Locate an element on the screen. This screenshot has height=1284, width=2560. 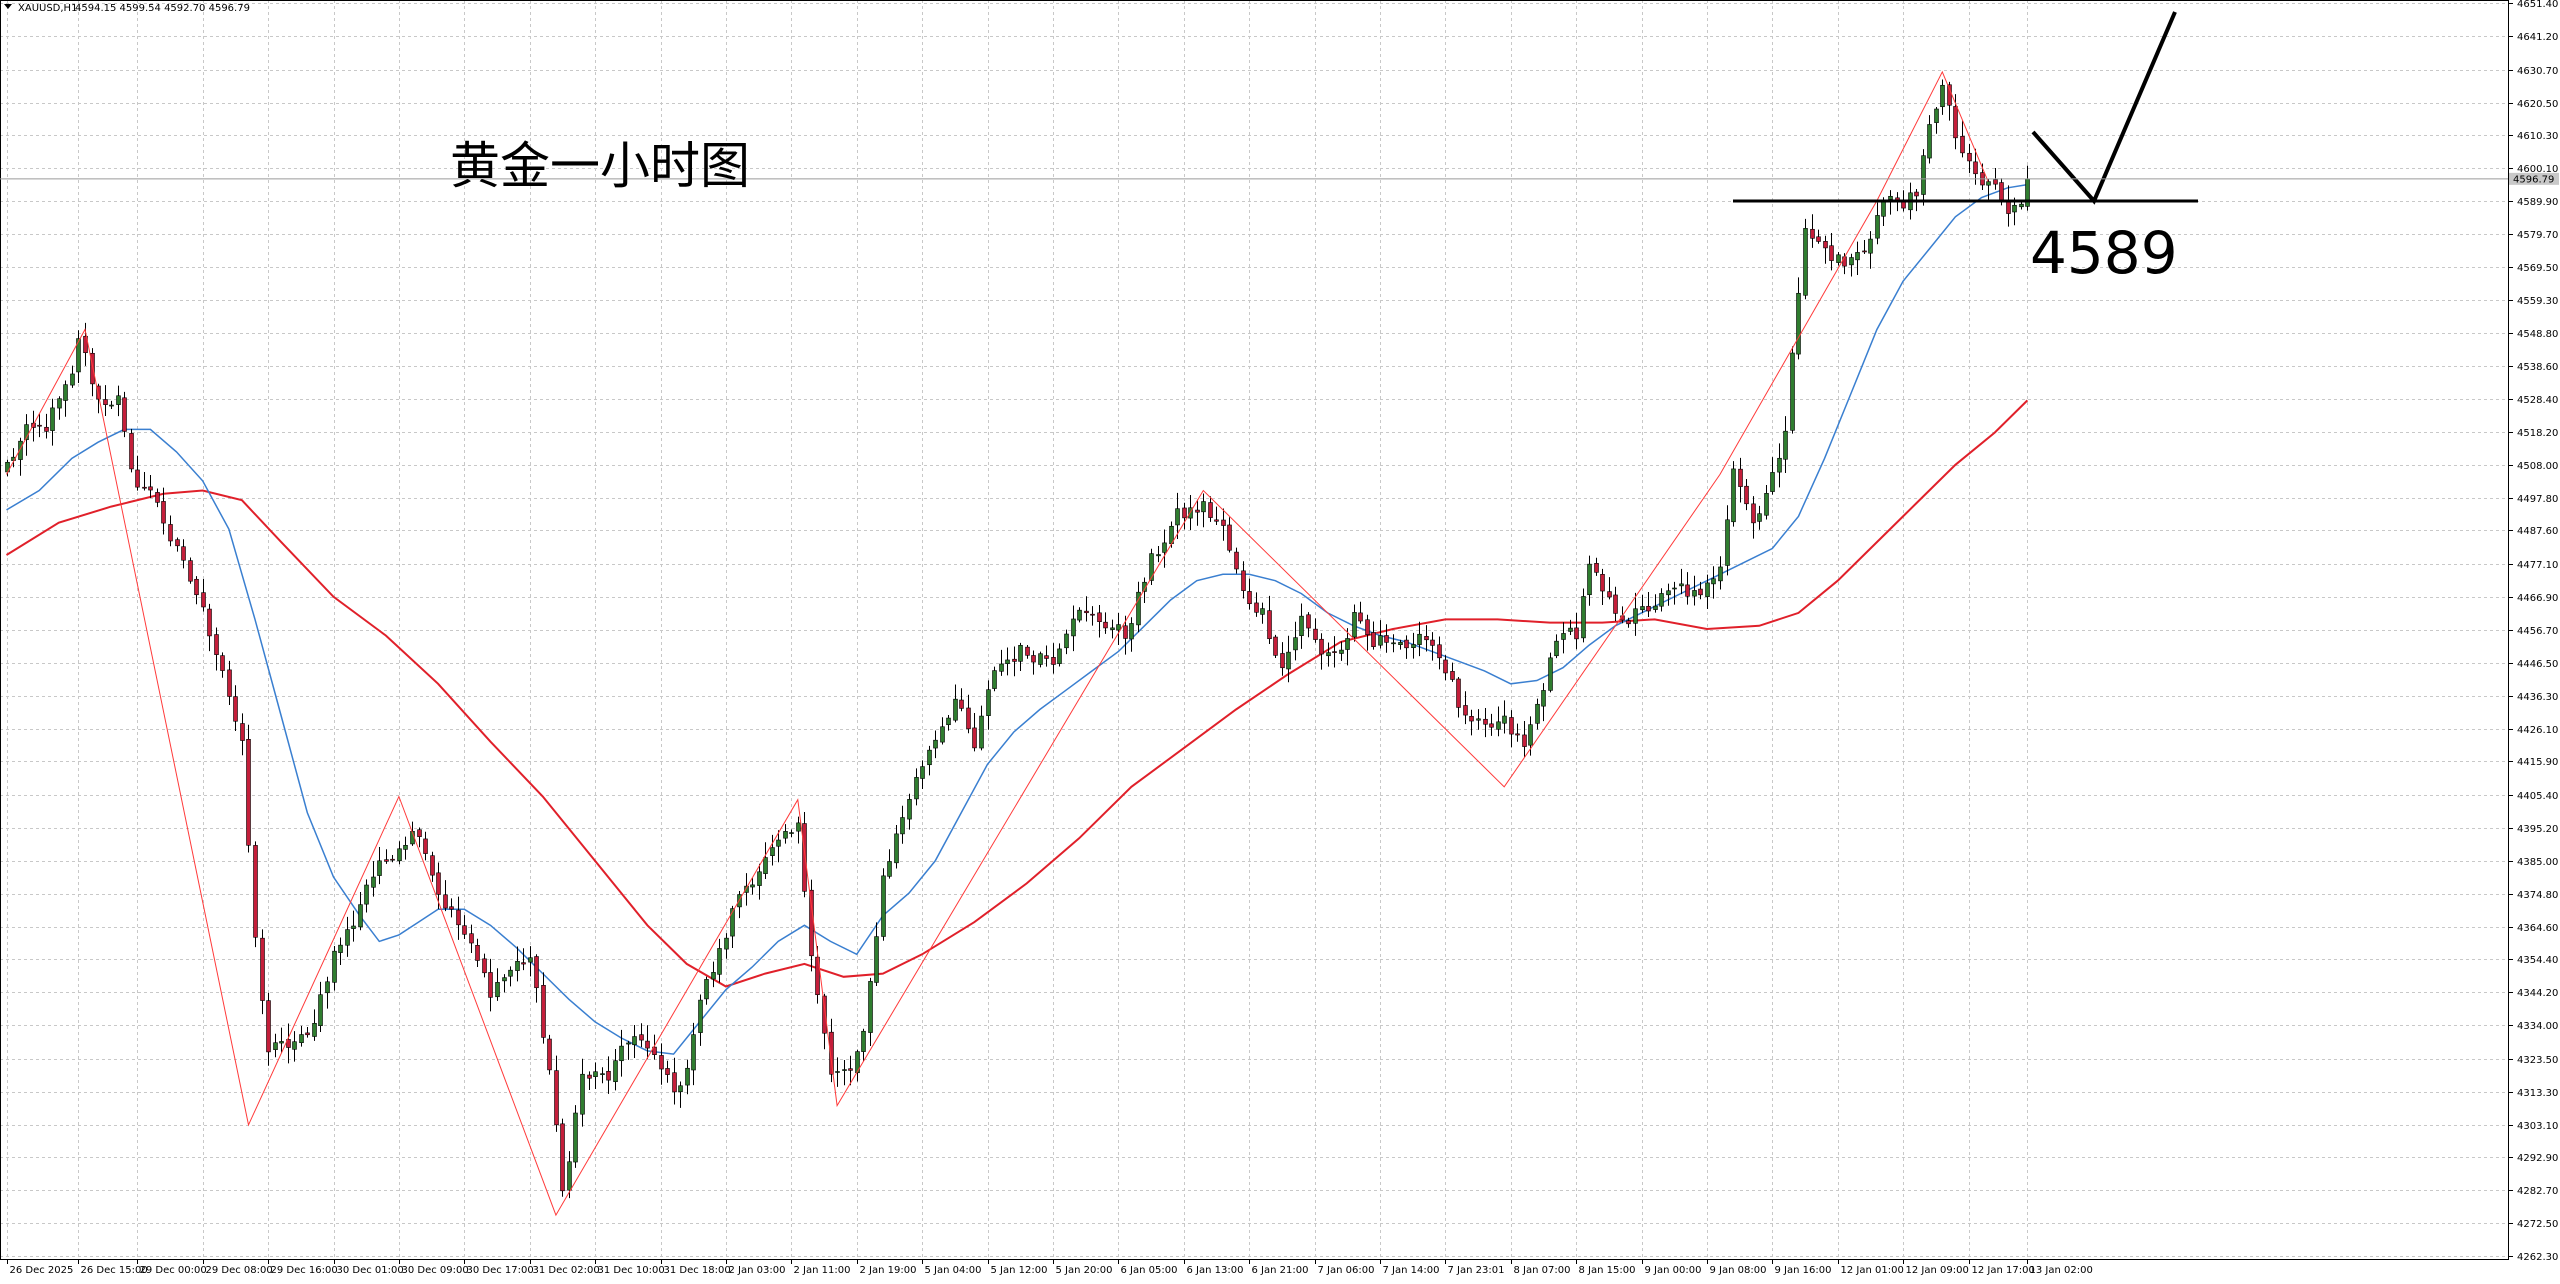
time-tick-label: 31 Dec 10:00 is located at coordinates (631, 1270).